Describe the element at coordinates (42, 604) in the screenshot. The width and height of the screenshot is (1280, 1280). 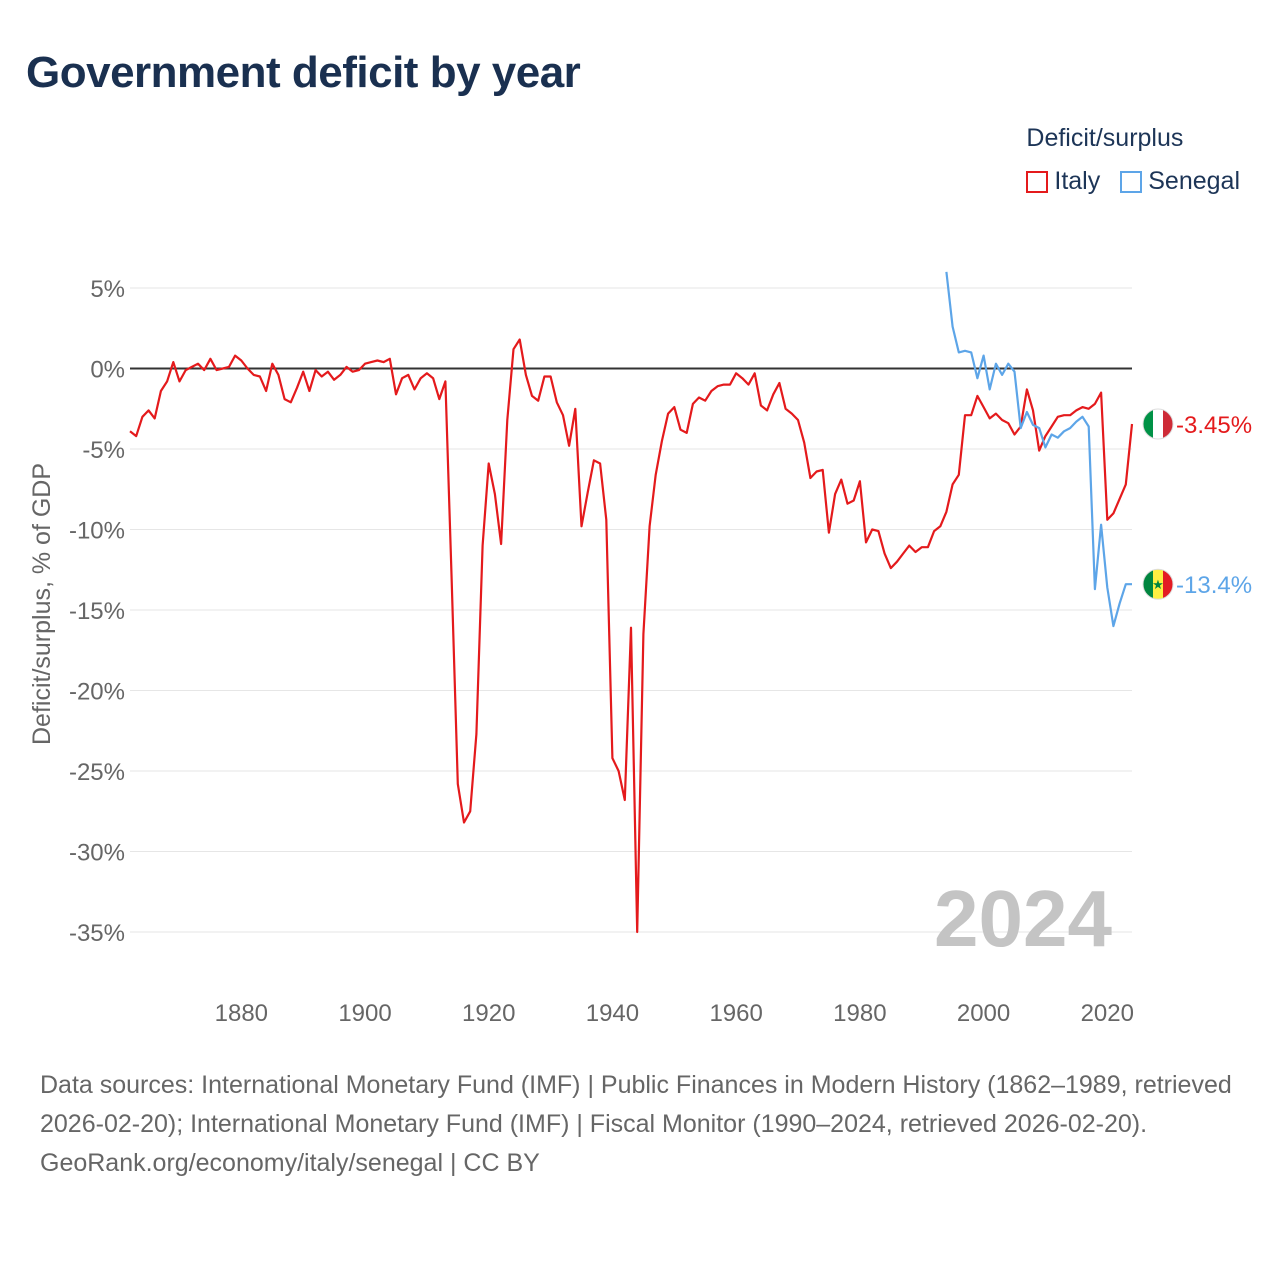
I see `y-axis-title: Deficit/surplus, % of GDP` at that location.